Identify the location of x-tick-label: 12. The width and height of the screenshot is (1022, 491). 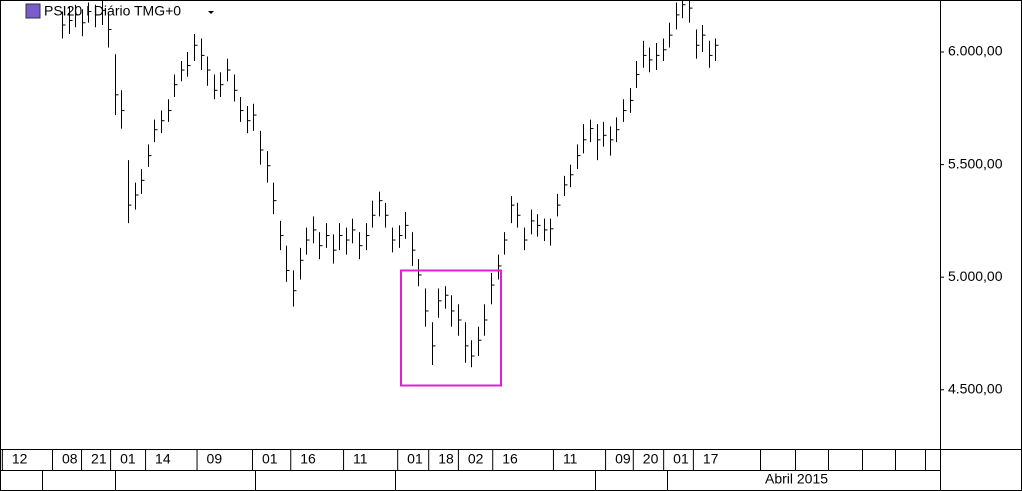
(20, 459).